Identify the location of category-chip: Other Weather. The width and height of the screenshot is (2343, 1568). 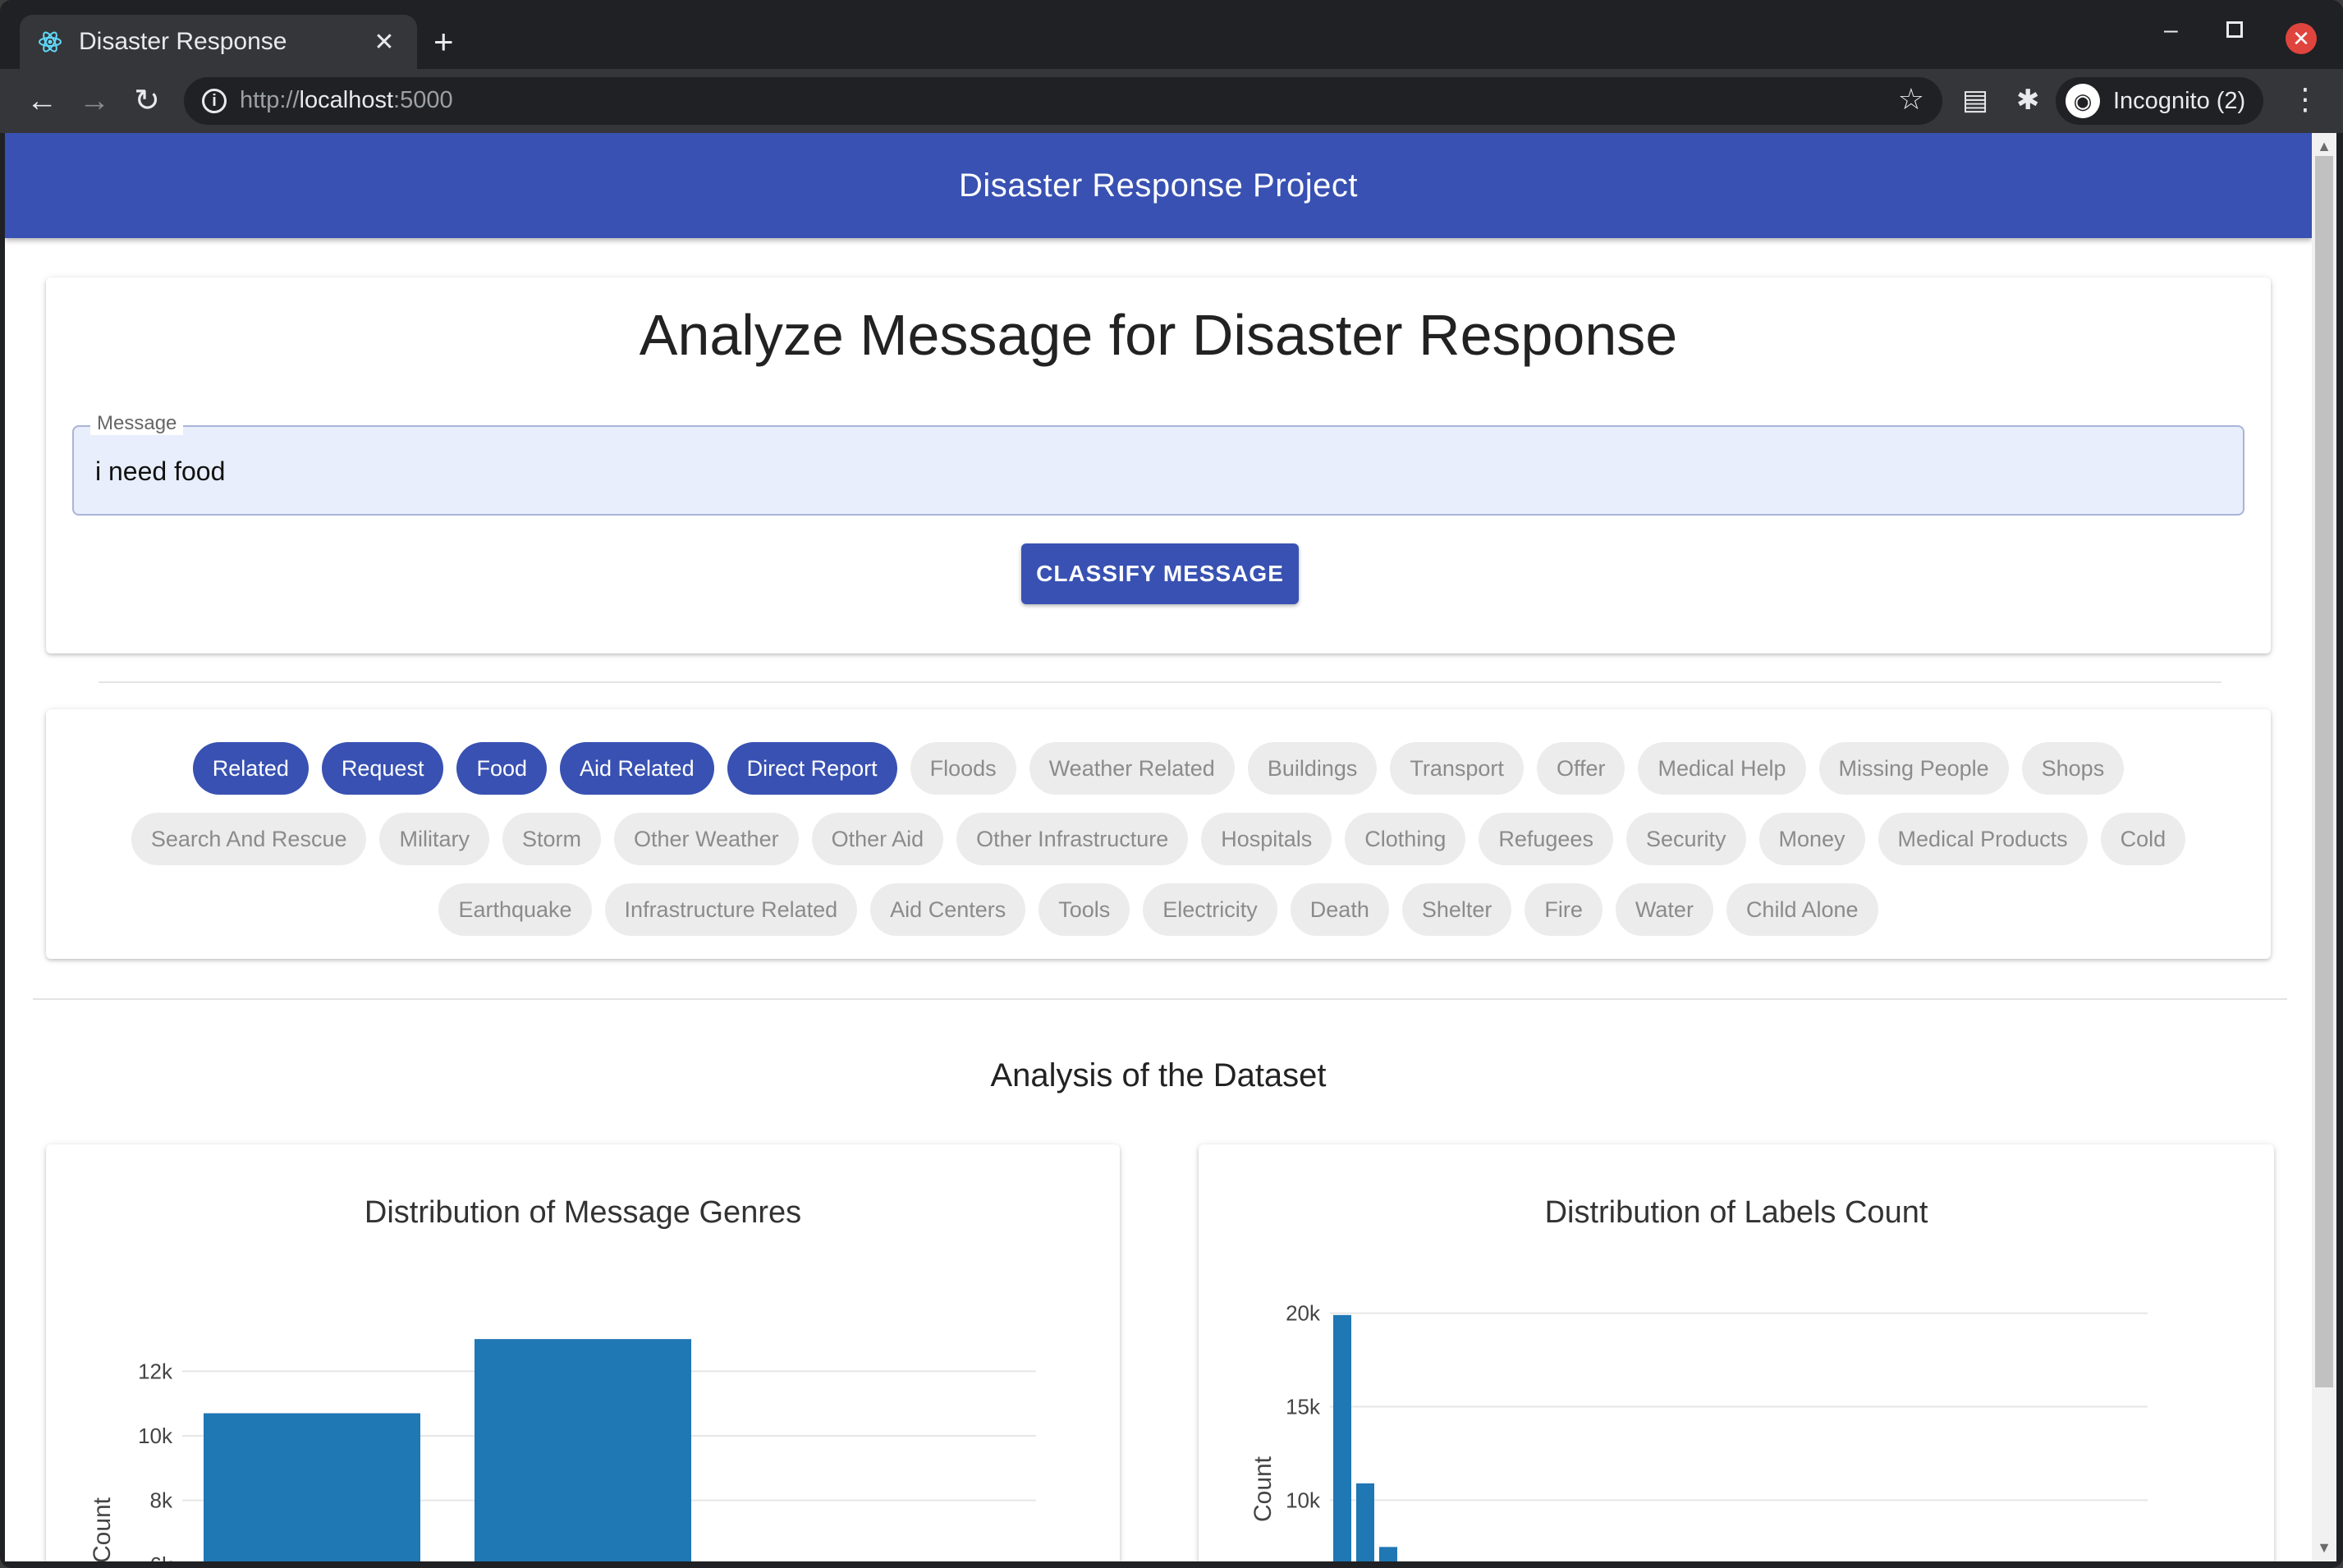
(706, 839).